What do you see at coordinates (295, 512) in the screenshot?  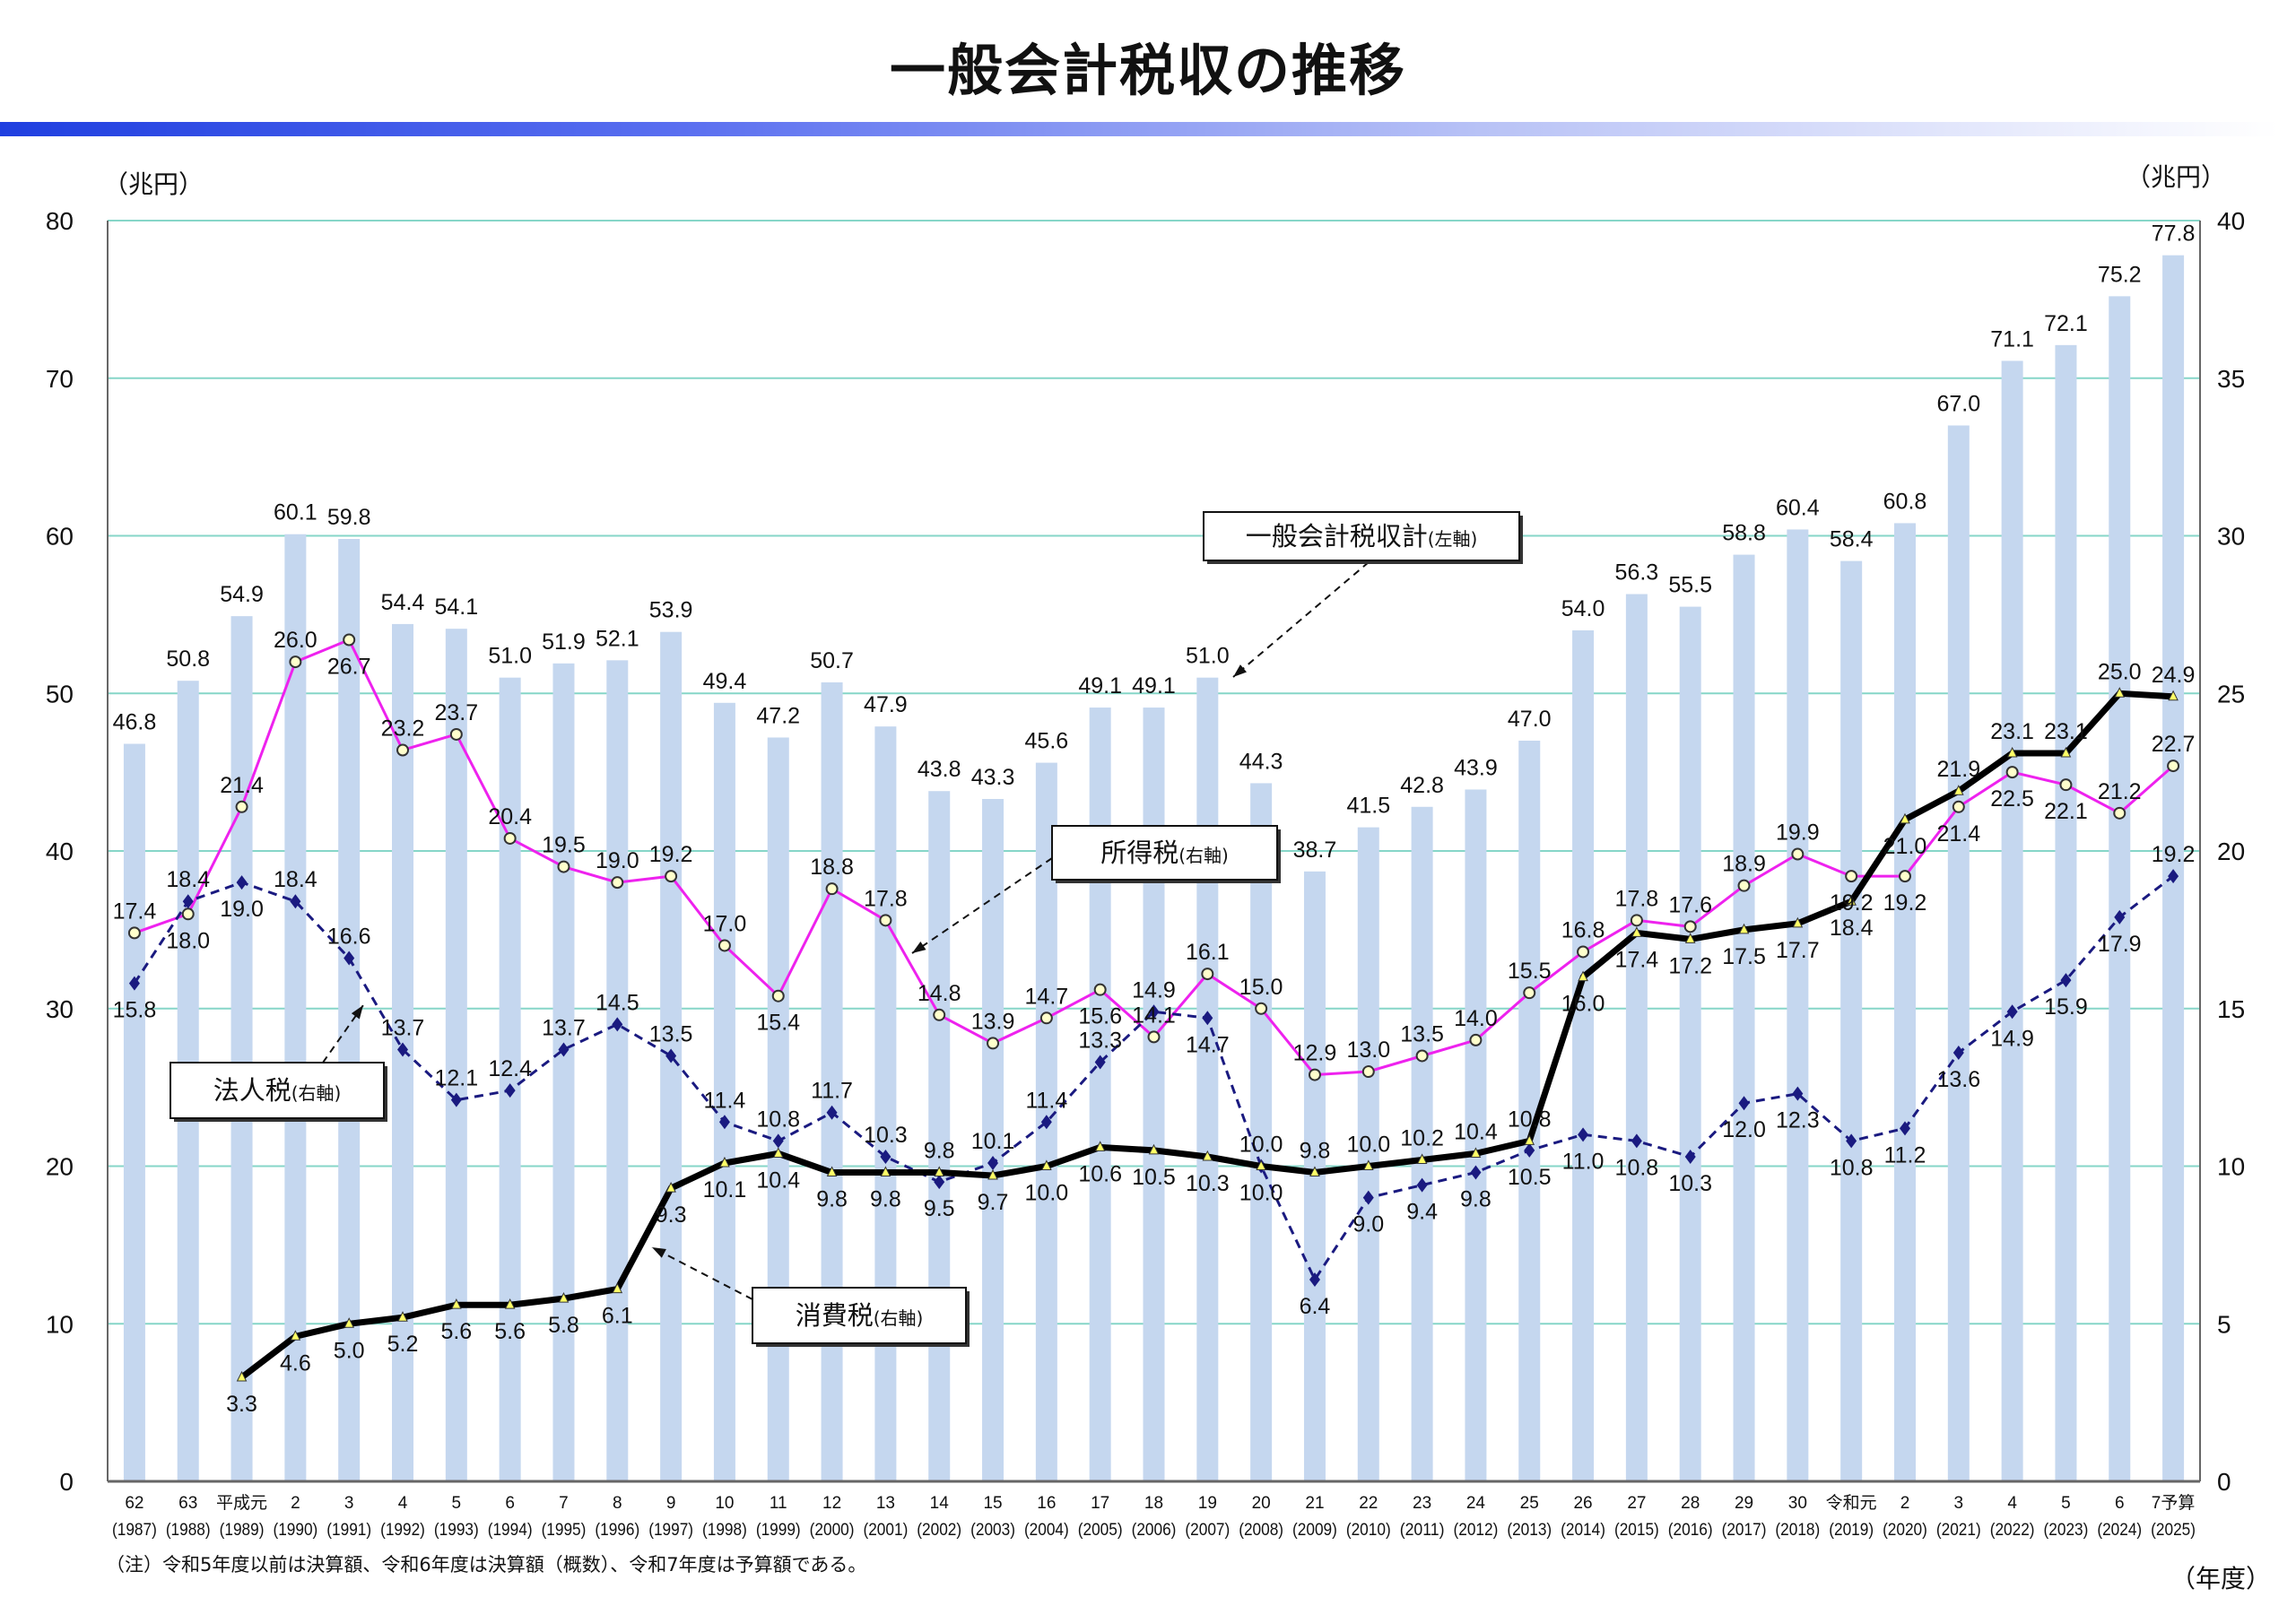 I see `bar-label: 60.1` at bounding box center [295, 512].